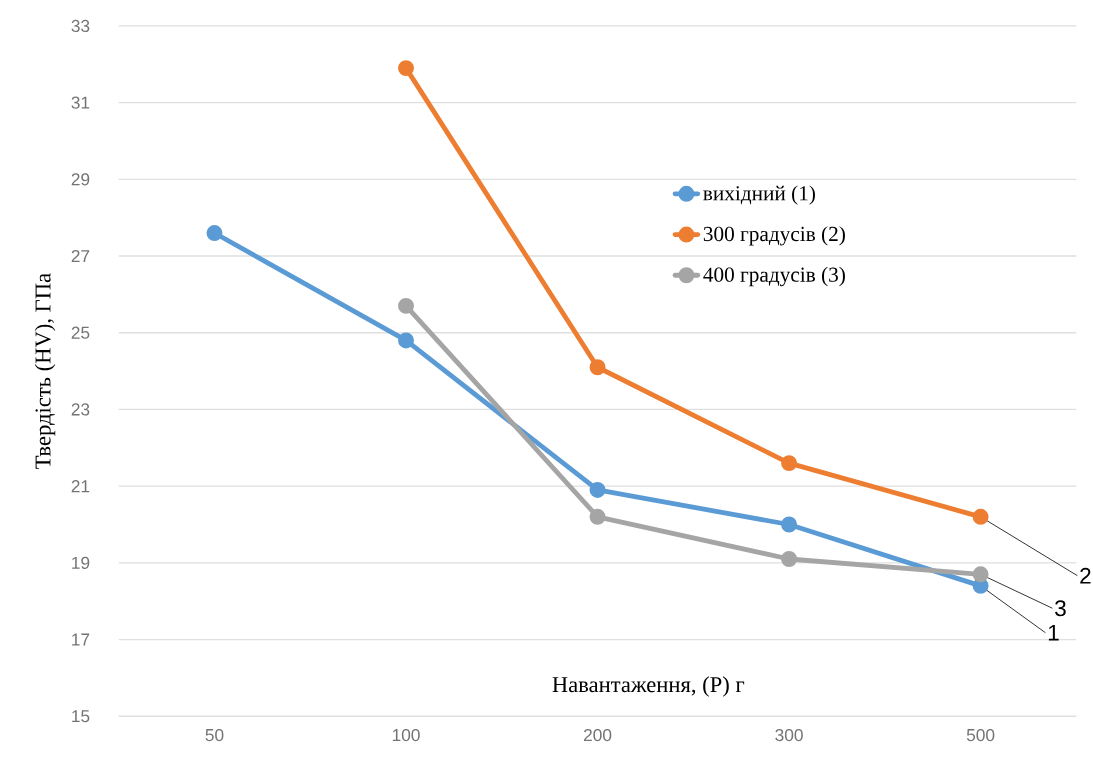 The width and height of the screenshot is (1093, 765). What do you see at coordinates (759, 195) in the screenshot?
I see `legend-label: вихідний (1)` at bounding box center [759, 195].